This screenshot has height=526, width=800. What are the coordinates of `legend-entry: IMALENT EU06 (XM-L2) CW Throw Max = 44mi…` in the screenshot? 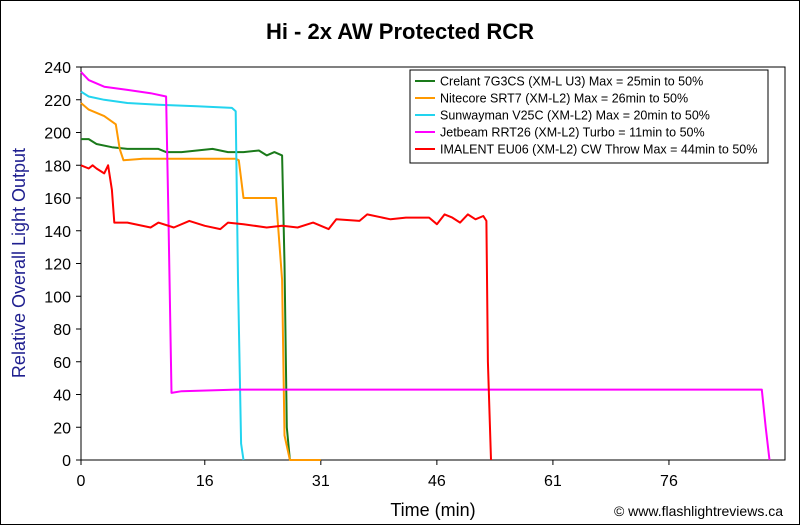 It's located at (598, 150).